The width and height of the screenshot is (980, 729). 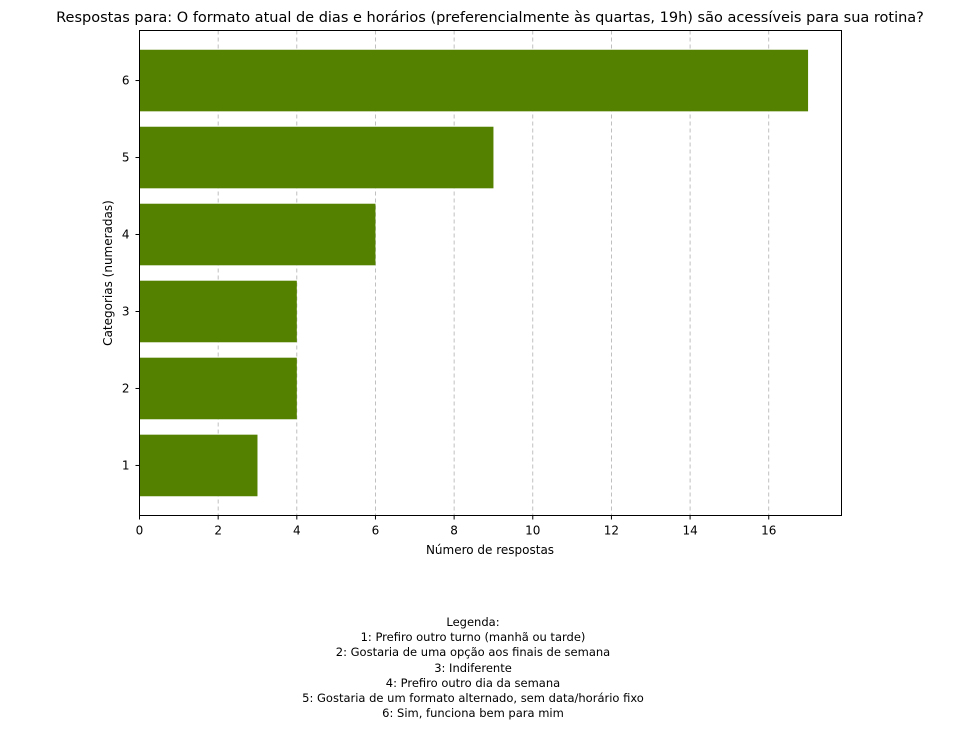 I want to click on x-axis-ticks: 0 2 4 6 8 10 12 14 16, so click(x=456, y=526).